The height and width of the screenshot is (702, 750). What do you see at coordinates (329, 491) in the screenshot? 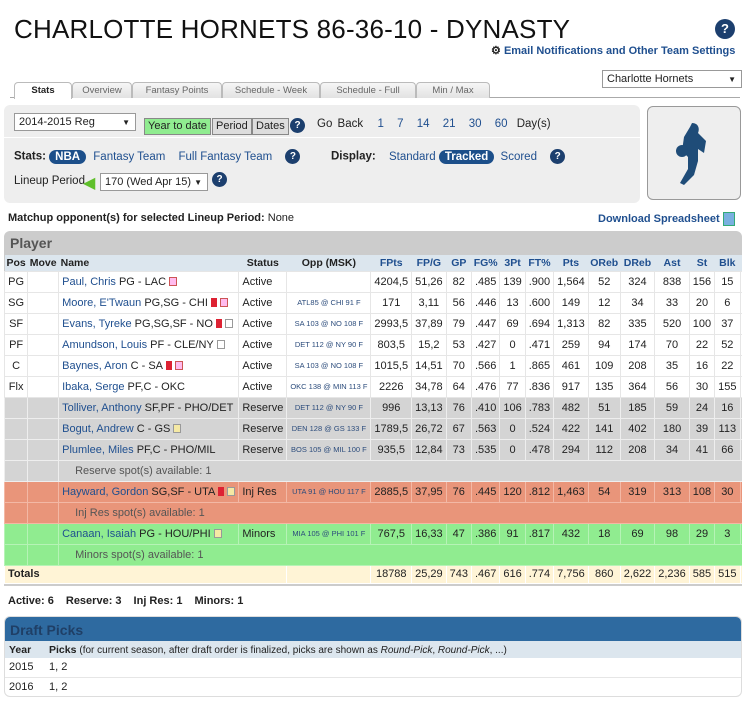
I see `opponent-cell: UTA 91 @ HOU 117 F` at bounding box center [329, 491].